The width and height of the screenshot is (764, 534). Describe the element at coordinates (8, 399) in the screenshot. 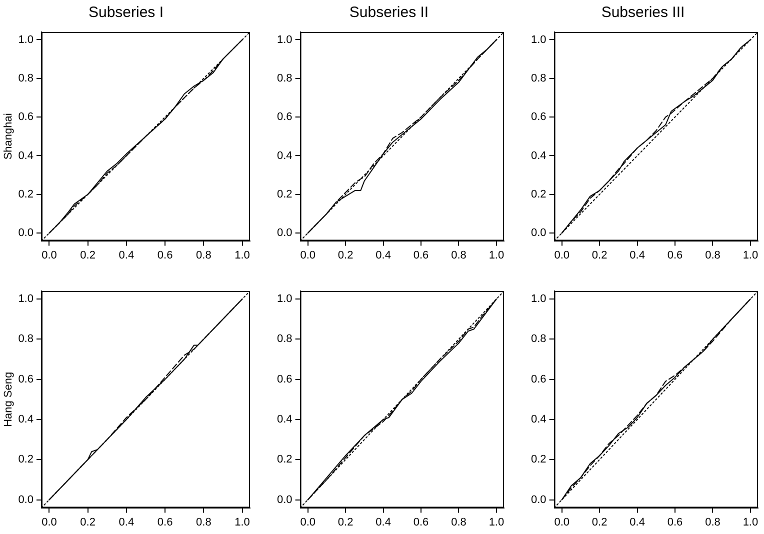

I see `y-axis-title: Hang Seng` at that location.